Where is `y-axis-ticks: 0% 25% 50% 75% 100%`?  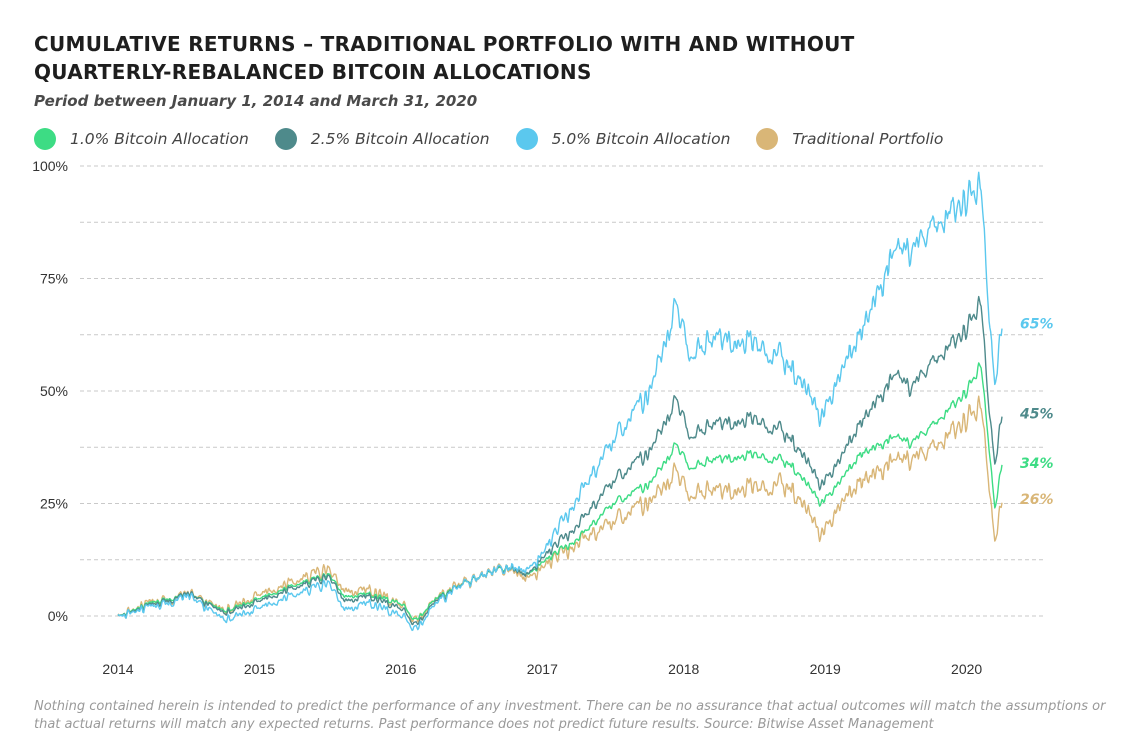 y-axis-ticks: 0% 25% 50% 75% 100% is located at coordinates (50, 391).